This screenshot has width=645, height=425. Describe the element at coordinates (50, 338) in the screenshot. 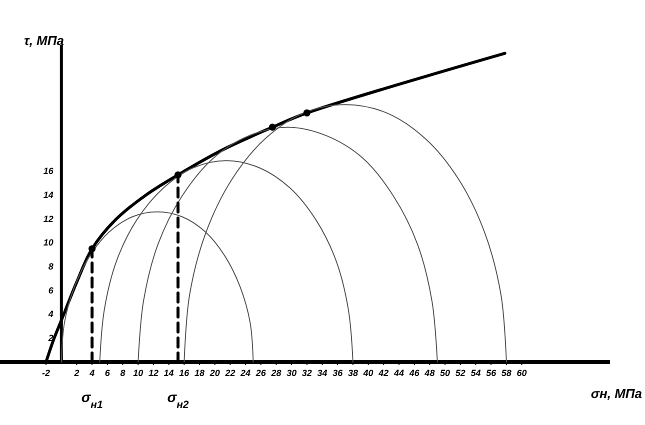

I see `y-tick-label: 2` at that location.